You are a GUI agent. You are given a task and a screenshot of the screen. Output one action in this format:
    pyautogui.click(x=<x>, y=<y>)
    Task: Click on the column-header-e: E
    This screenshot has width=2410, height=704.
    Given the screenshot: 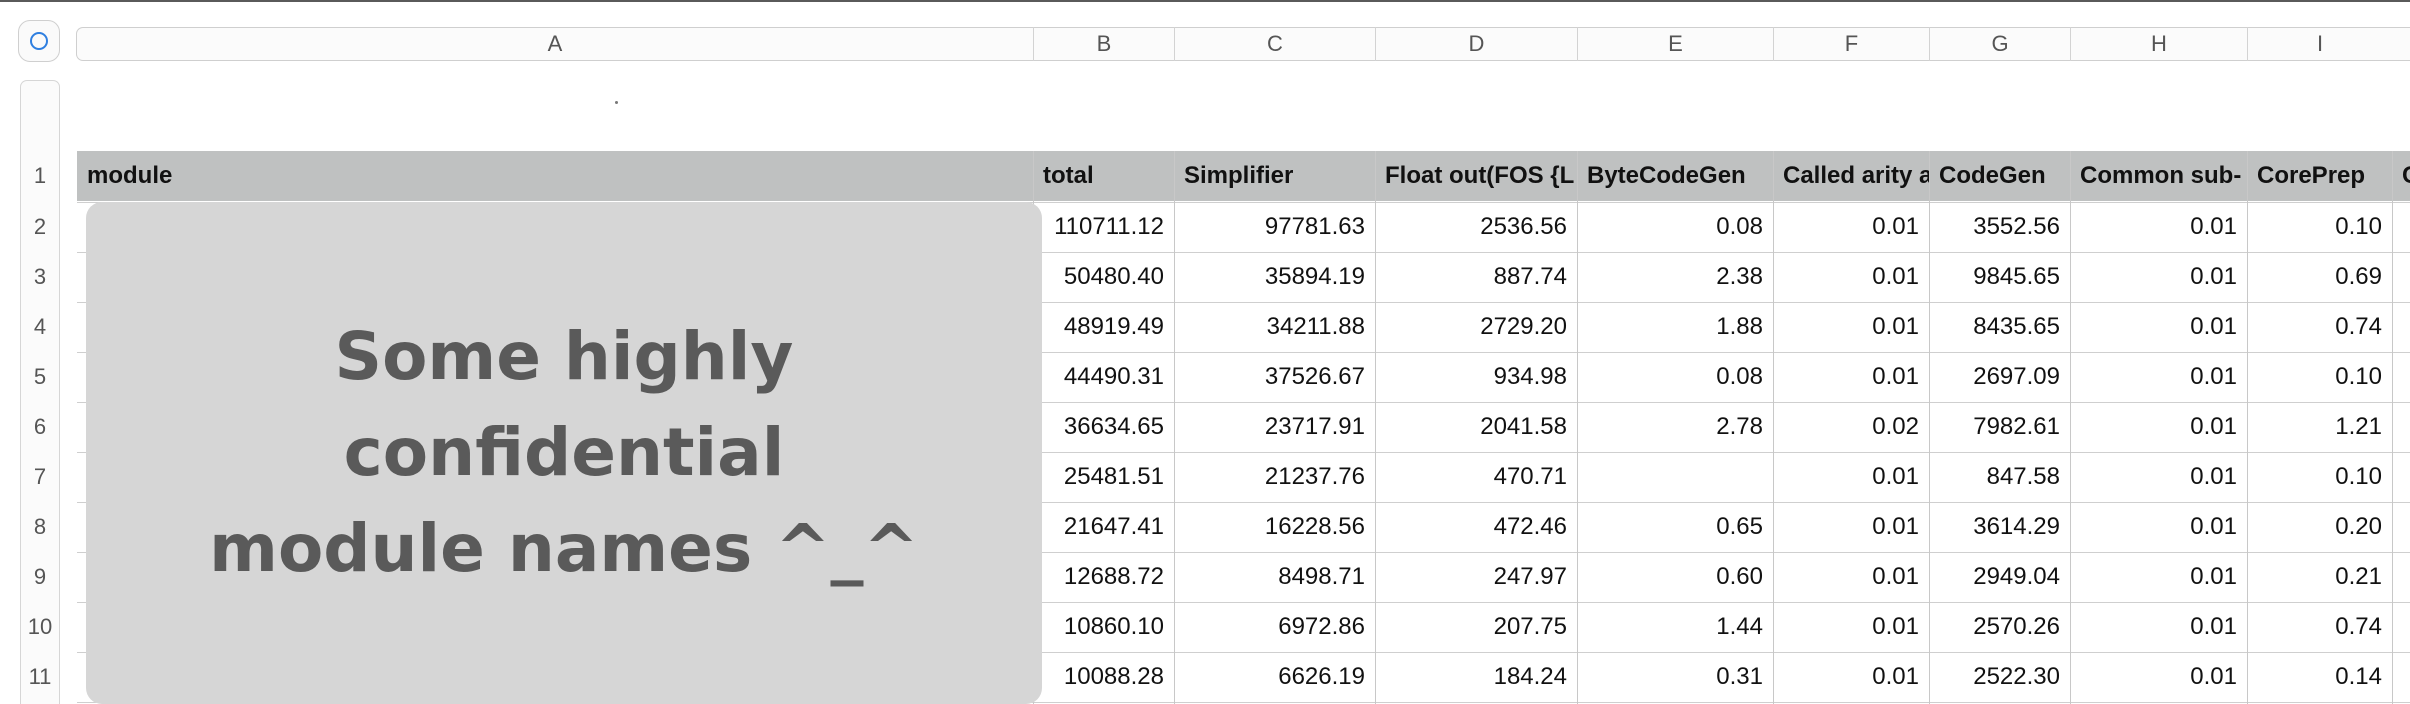 What is the action you would take?
    pyautogui.click(x=1675, y=44)
    